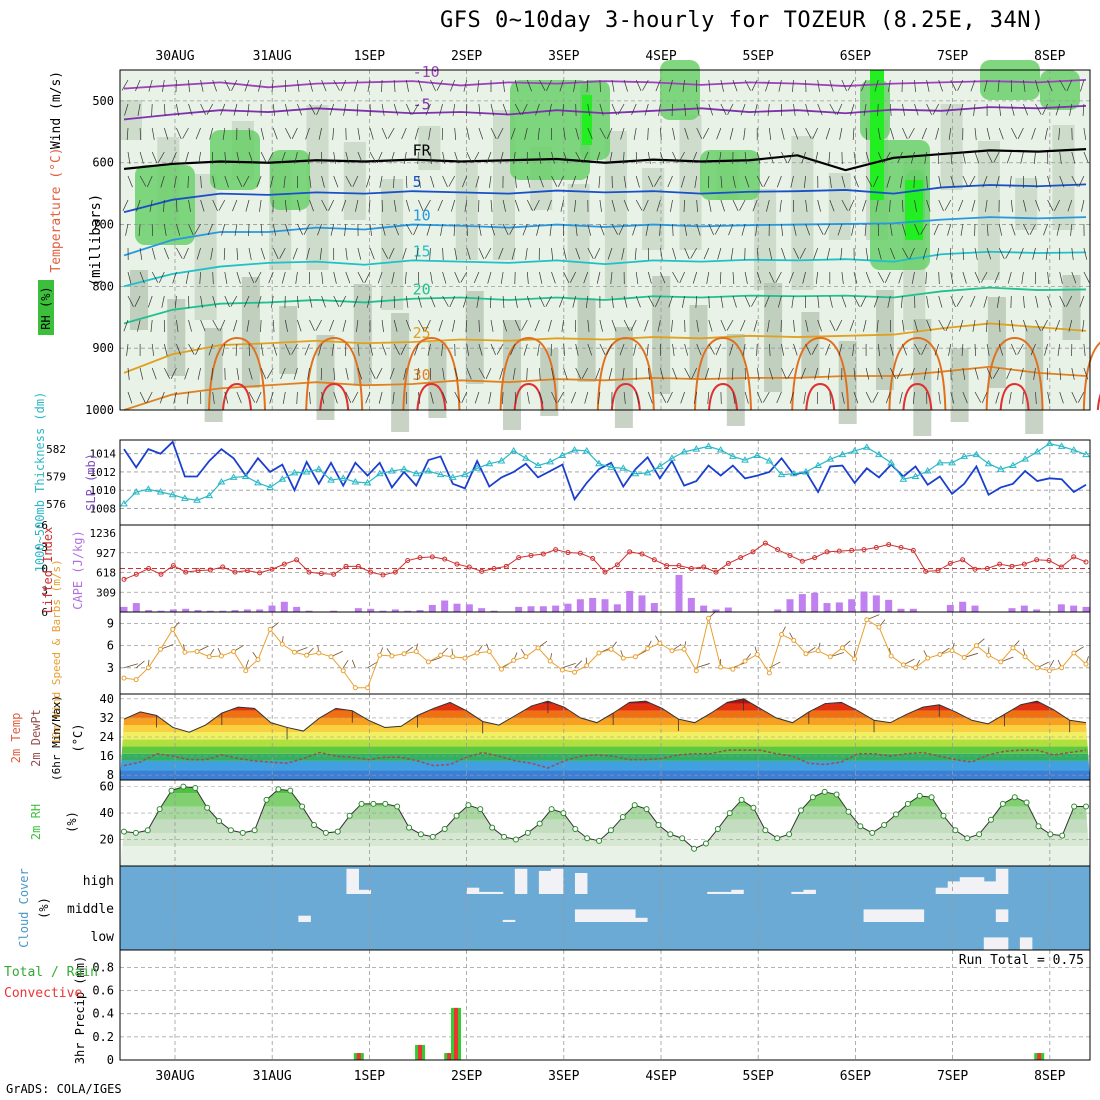 This screenshot has height=1100, width=1100. What do you see at coordinates (1091, 376) in the screenshot?
I see `warm-cell-contour` at bounding box center [1091, 376].